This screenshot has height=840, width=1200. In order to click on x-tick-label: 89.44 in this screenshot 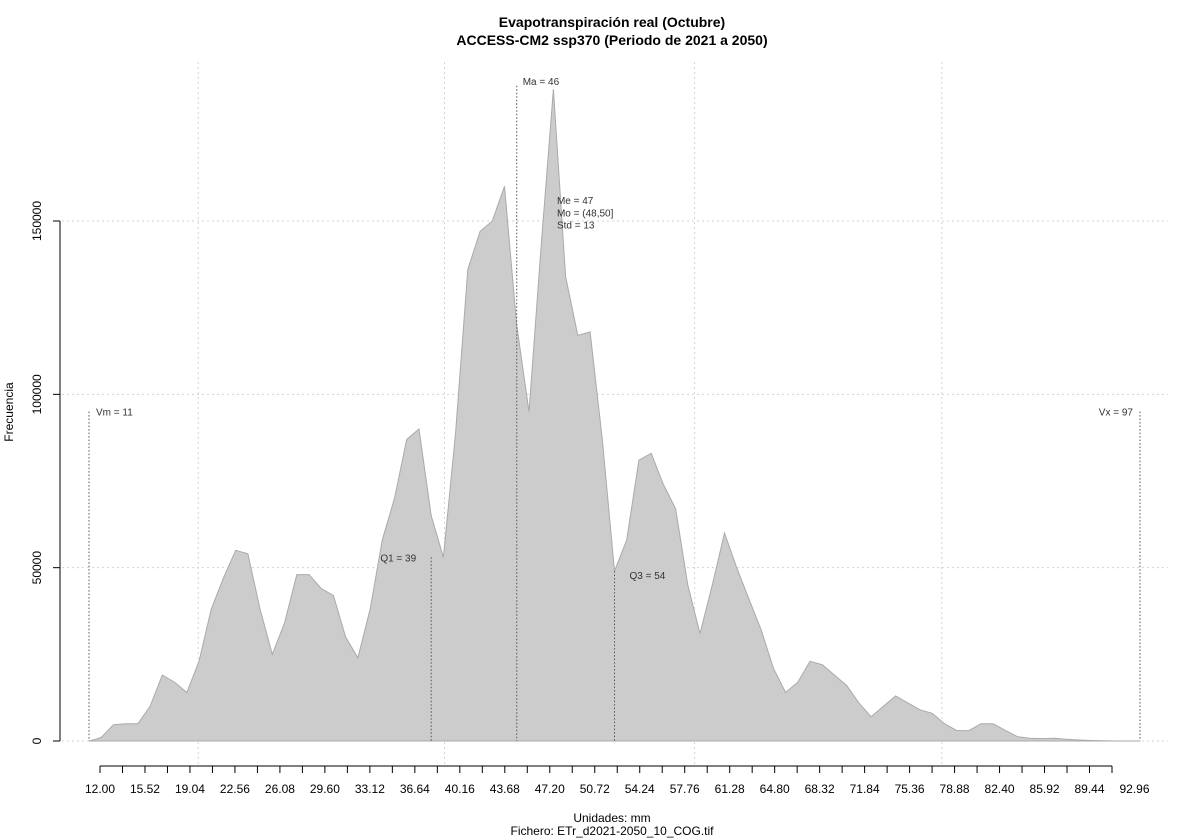, I will do `click(1089, 789)`.